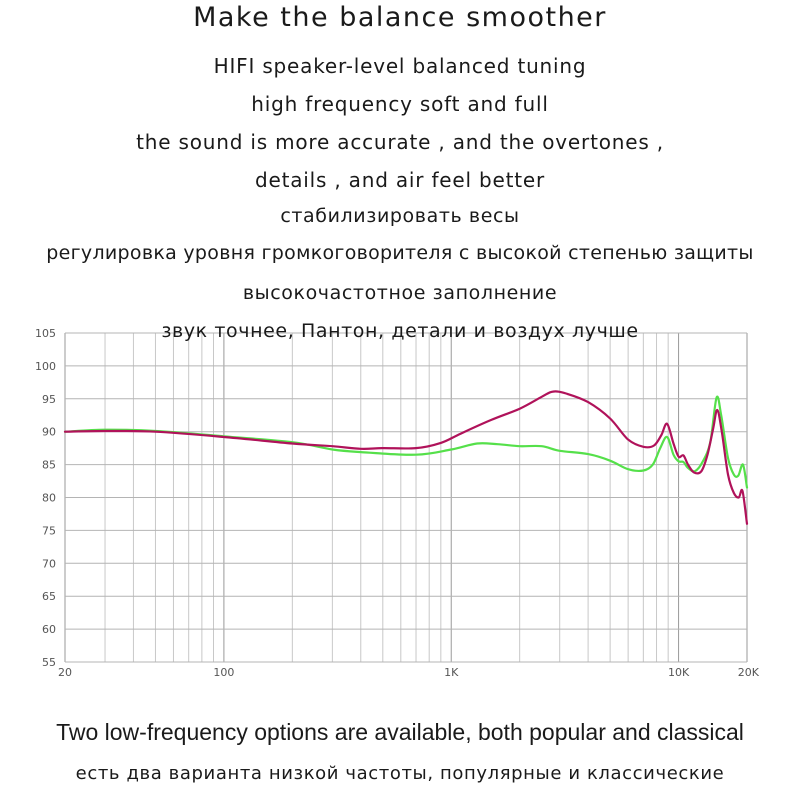 This screenshot has width=800, height=800. I want to click on russian-line-1: стабилизировать весы, so click(400, 216).